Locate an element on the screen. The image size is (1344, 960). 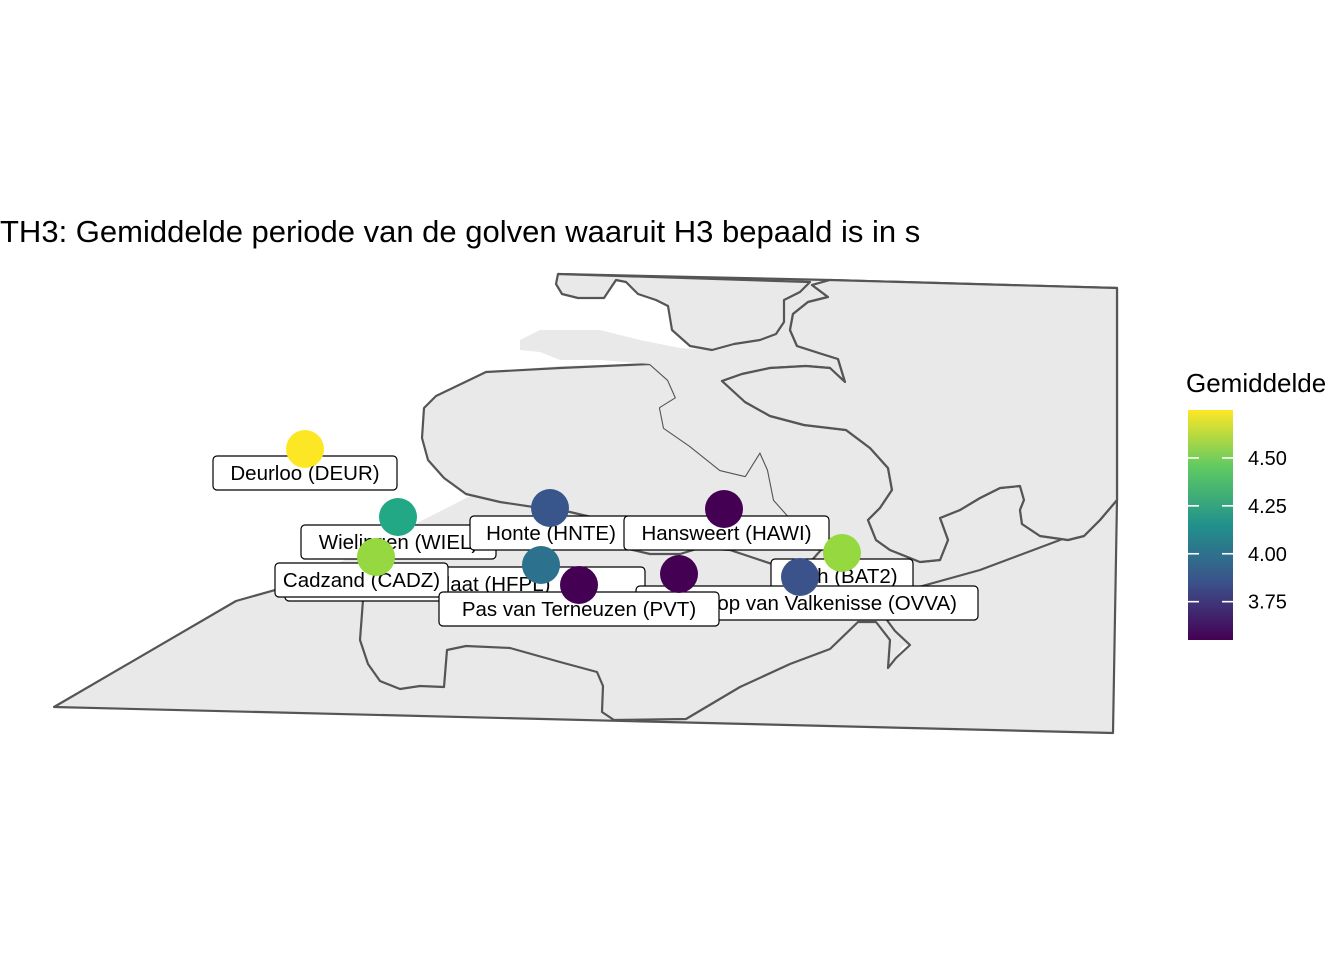
station-label-text: Pas van Terneuzen (PVT) is located at coordinates (579, 609).